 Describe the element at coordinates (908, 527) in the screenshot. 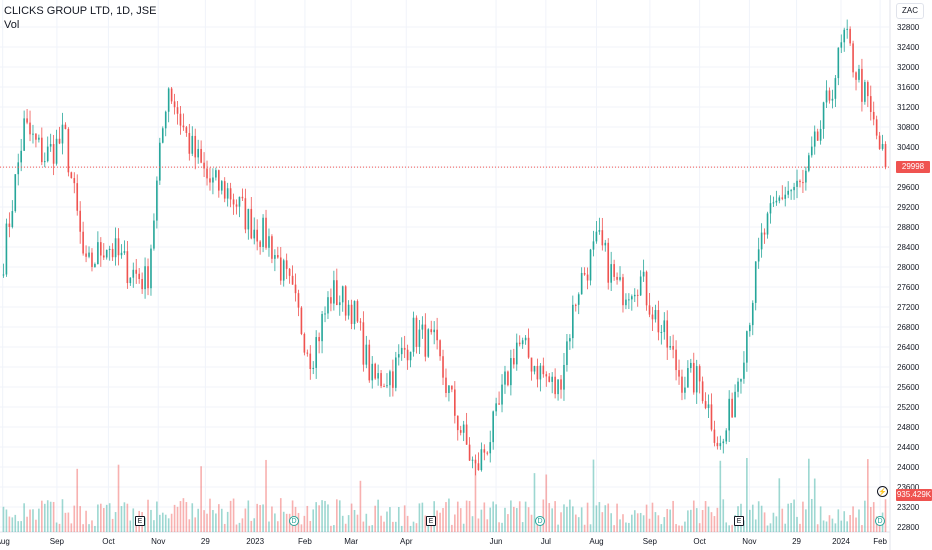

I see `price-tick-label: 22800` at that location.